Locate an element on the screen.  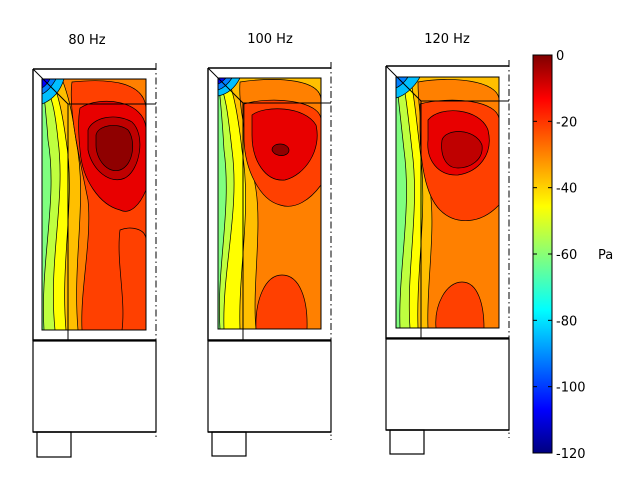
colorbar-tick-label: -40 is located at coordinates (566, 189).